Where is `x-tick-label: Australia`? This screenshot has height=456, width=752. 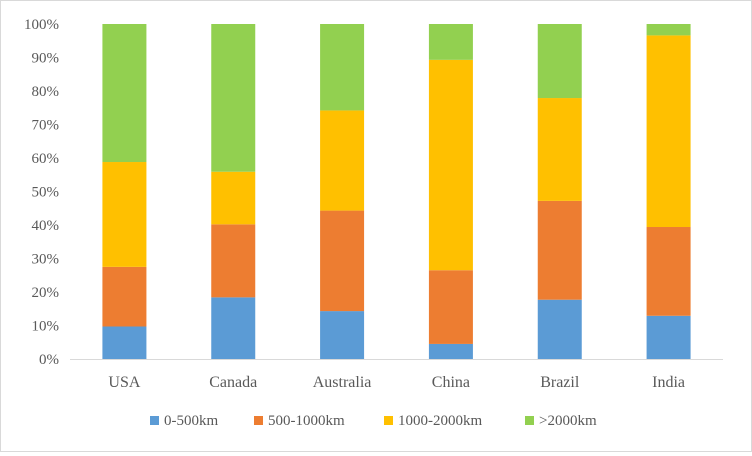 x-tick-label: Australia is located at coordinates (342, 382).